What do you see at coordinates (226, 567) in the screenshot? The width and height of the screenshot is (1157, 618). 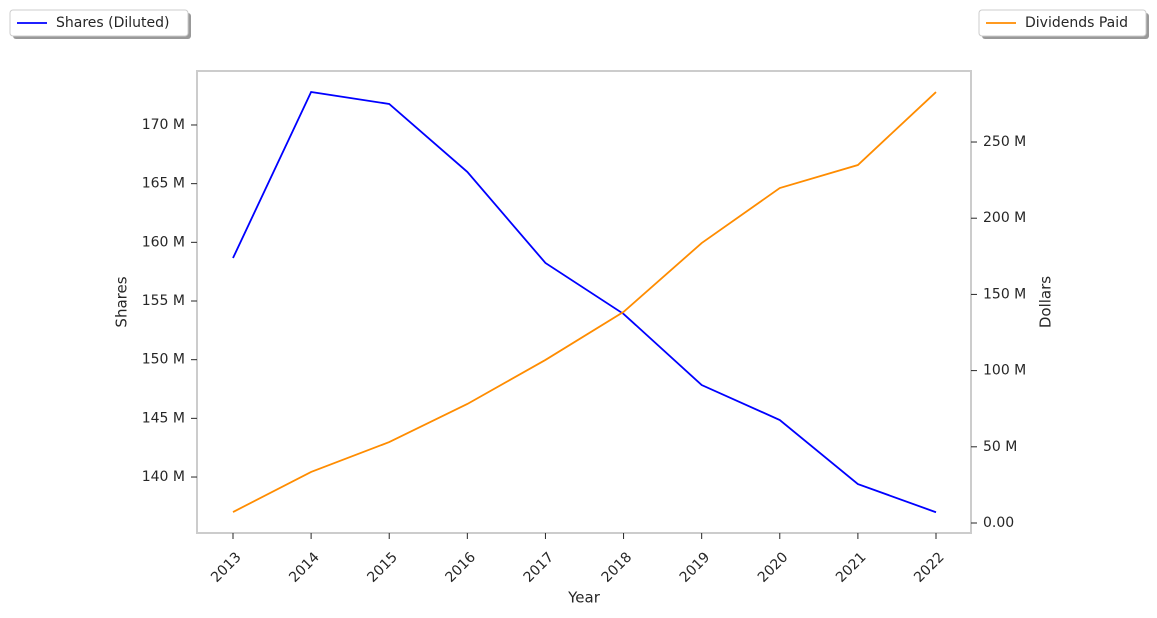 I see `x-tick-label: 2013` at bounding box center [226, 567].